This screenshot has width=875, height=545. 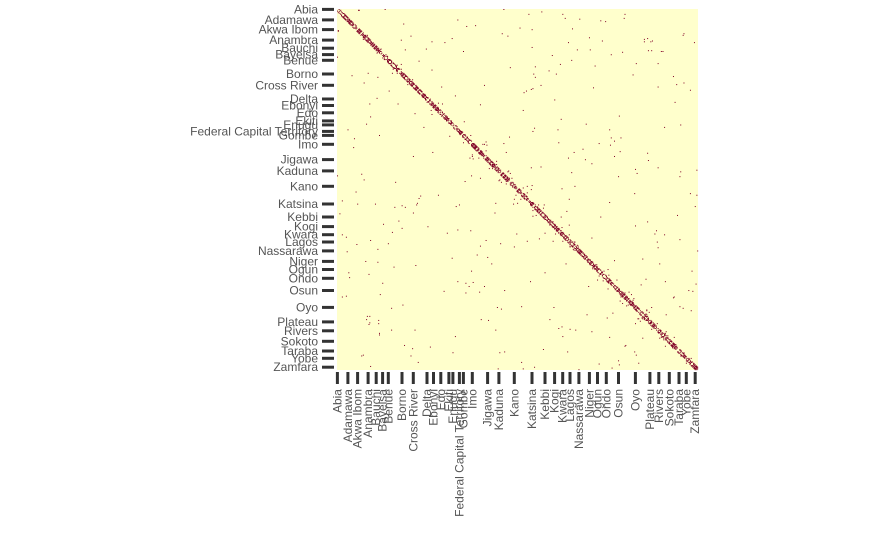 I want to click on x-tick-label: Ogun, so click(x=598, y=403).